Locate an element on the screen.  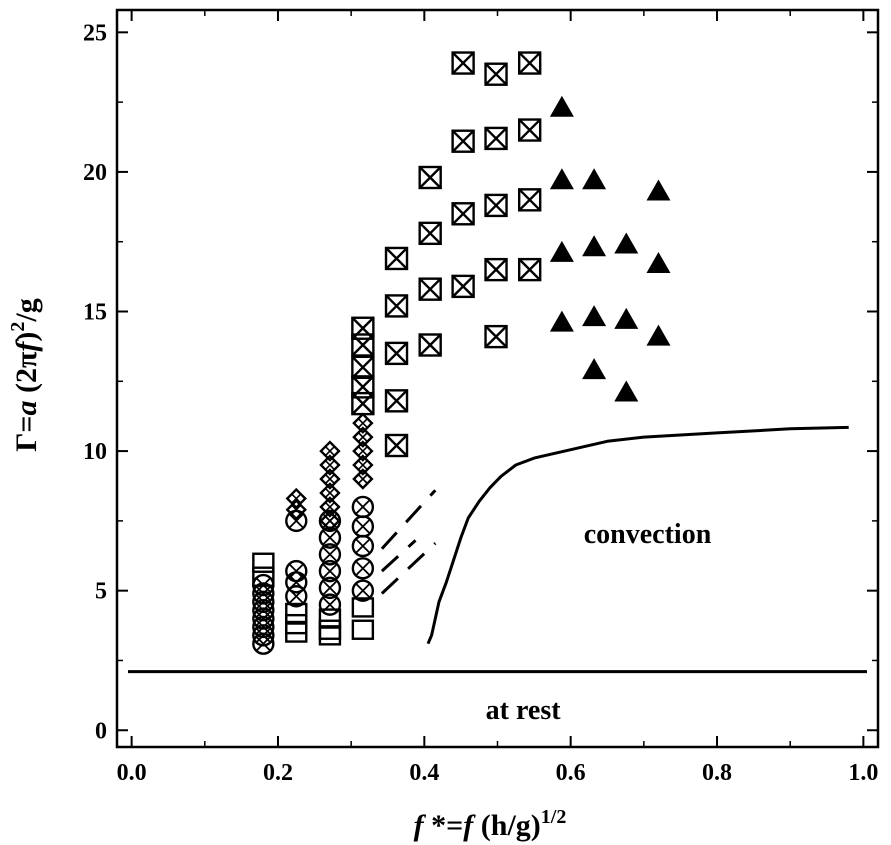
y-axis-title-2pi: (2π is located at coordinates (26, 375).